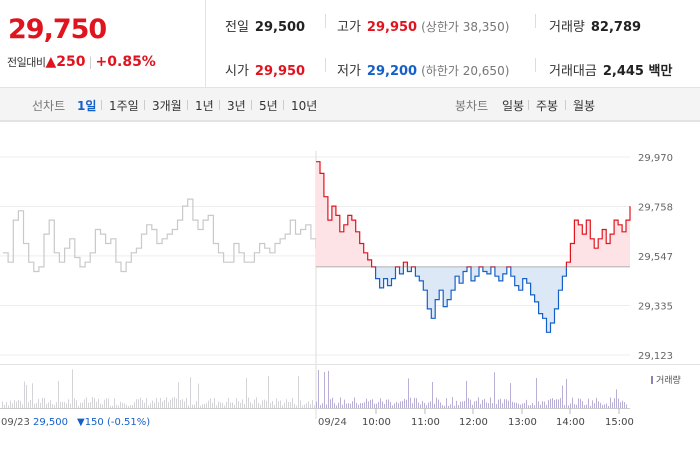  Describe the element at coordinates (304, 106) in the screenshot. I see `tab-10-years: 10년` at that location.